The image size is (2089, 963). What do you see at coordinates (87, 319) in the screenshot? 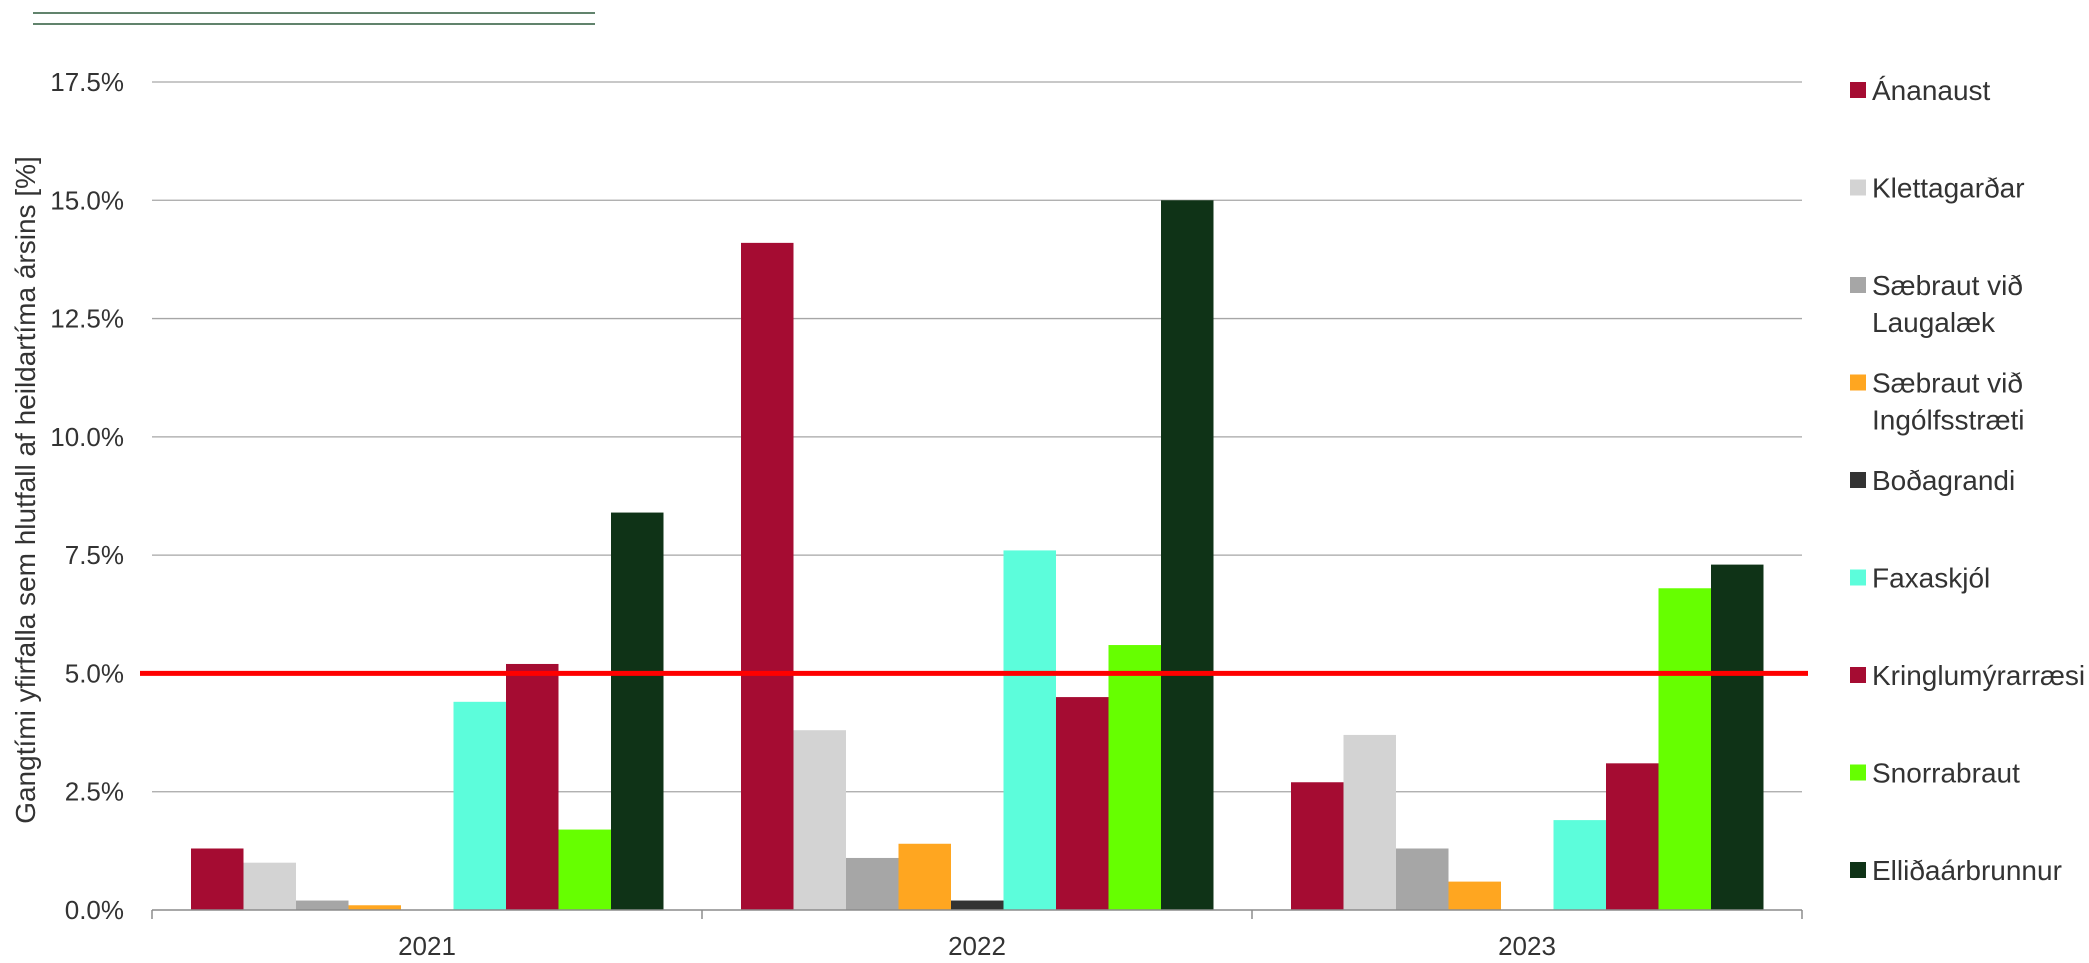
I see `y-tick-label: 12.5%` at bounding box center [87, 319].